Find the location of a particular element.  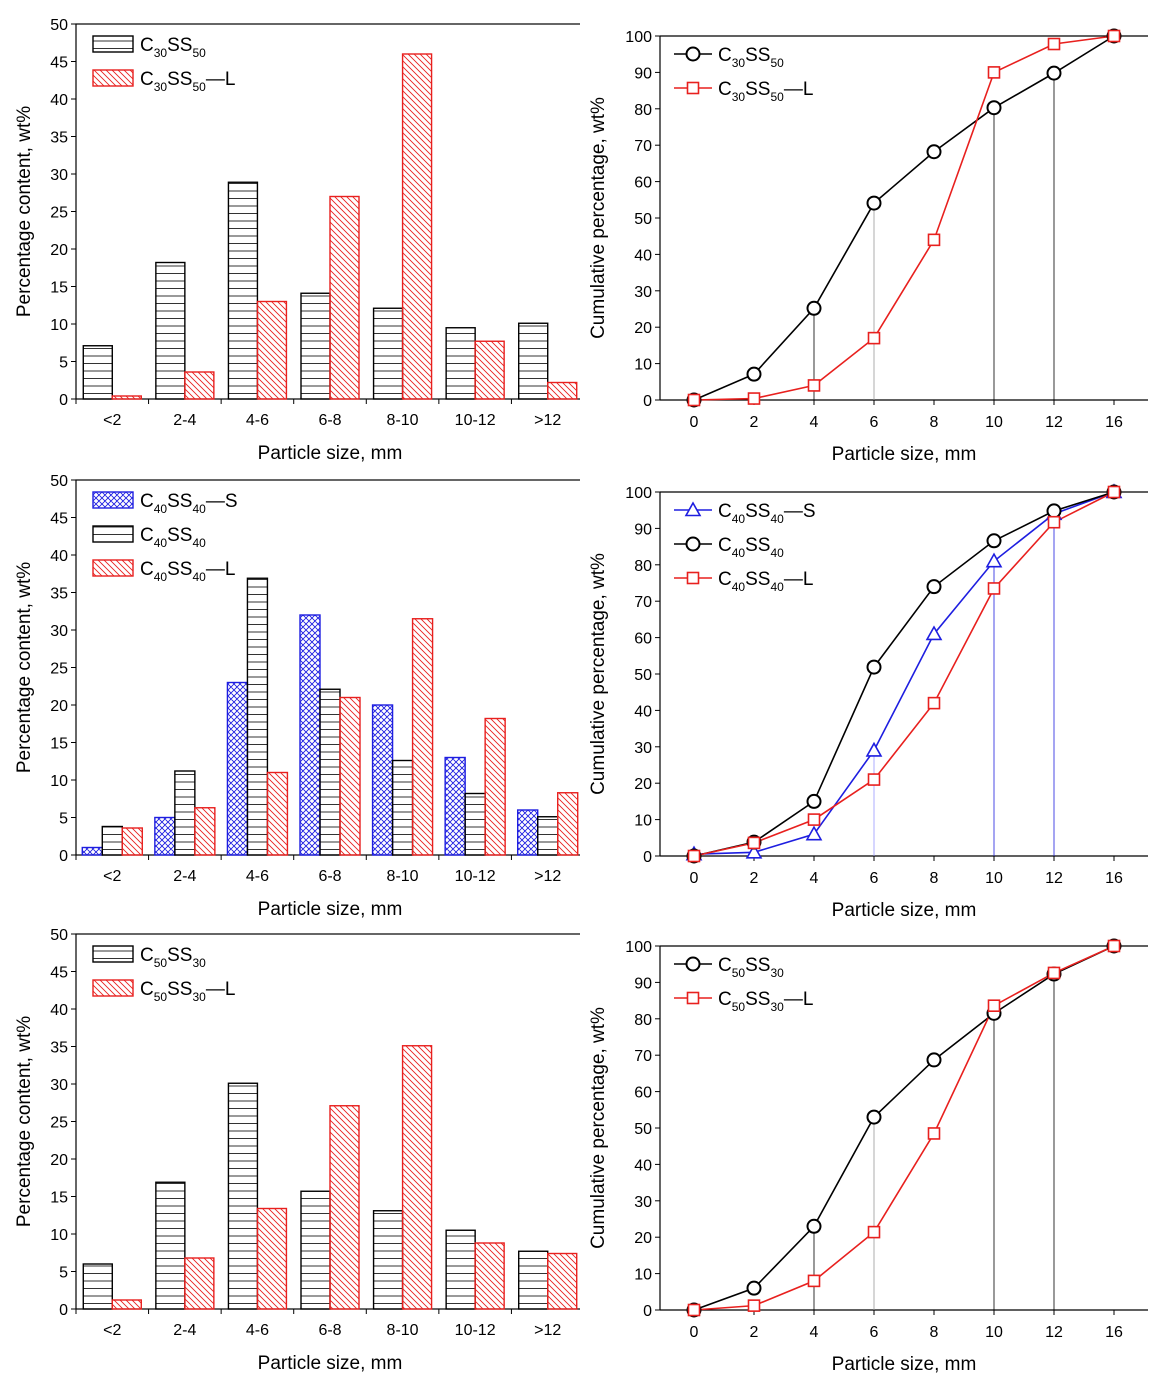

y-axis-label: Cumulative percentage, wt% is located at coordinates (598, 218).